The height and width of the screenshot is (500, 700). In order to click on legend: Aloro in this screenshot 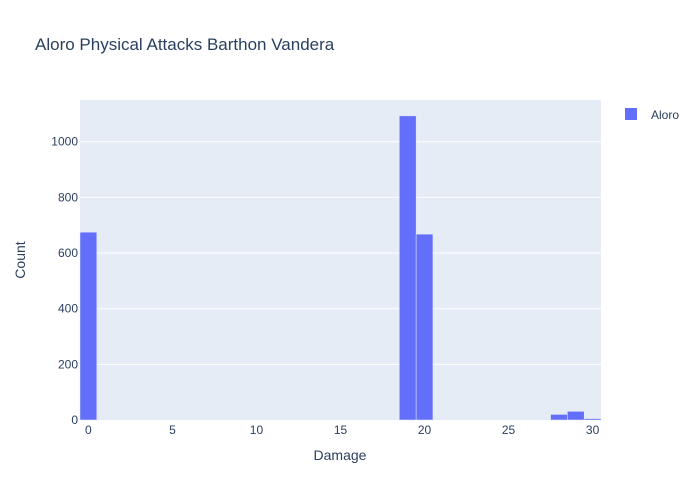, I will do `click(652, 115)`.